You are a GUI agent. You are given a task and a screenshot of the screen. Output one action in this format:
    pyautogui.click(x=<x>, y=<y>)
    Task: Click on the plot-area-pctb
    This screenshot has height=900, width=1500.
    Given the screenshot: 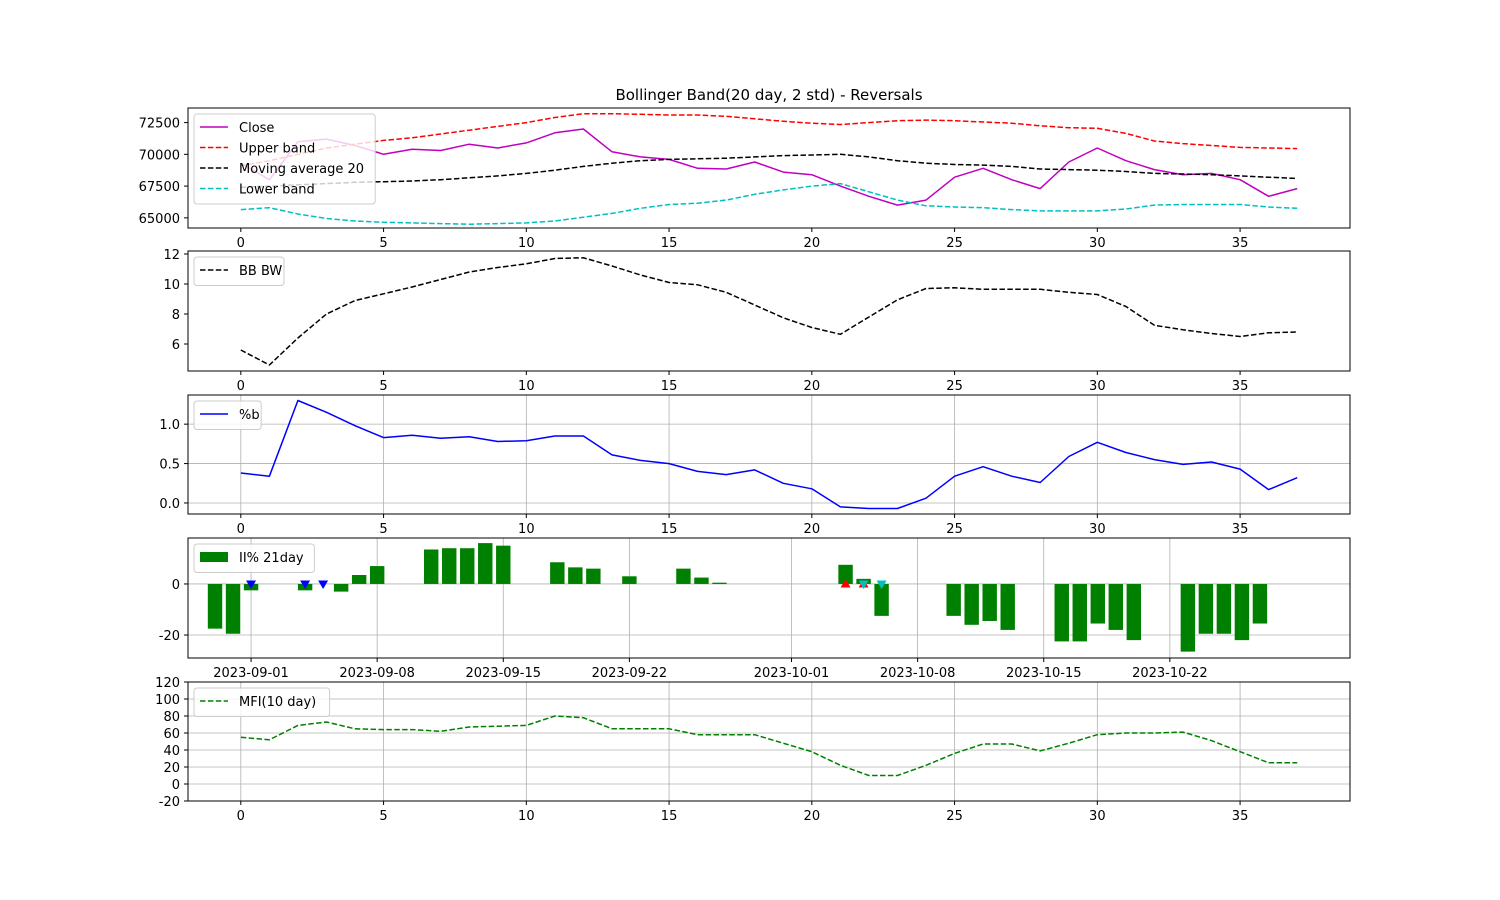 What is the action you would take?
    pyautogui.click(x=769, y=454)
    